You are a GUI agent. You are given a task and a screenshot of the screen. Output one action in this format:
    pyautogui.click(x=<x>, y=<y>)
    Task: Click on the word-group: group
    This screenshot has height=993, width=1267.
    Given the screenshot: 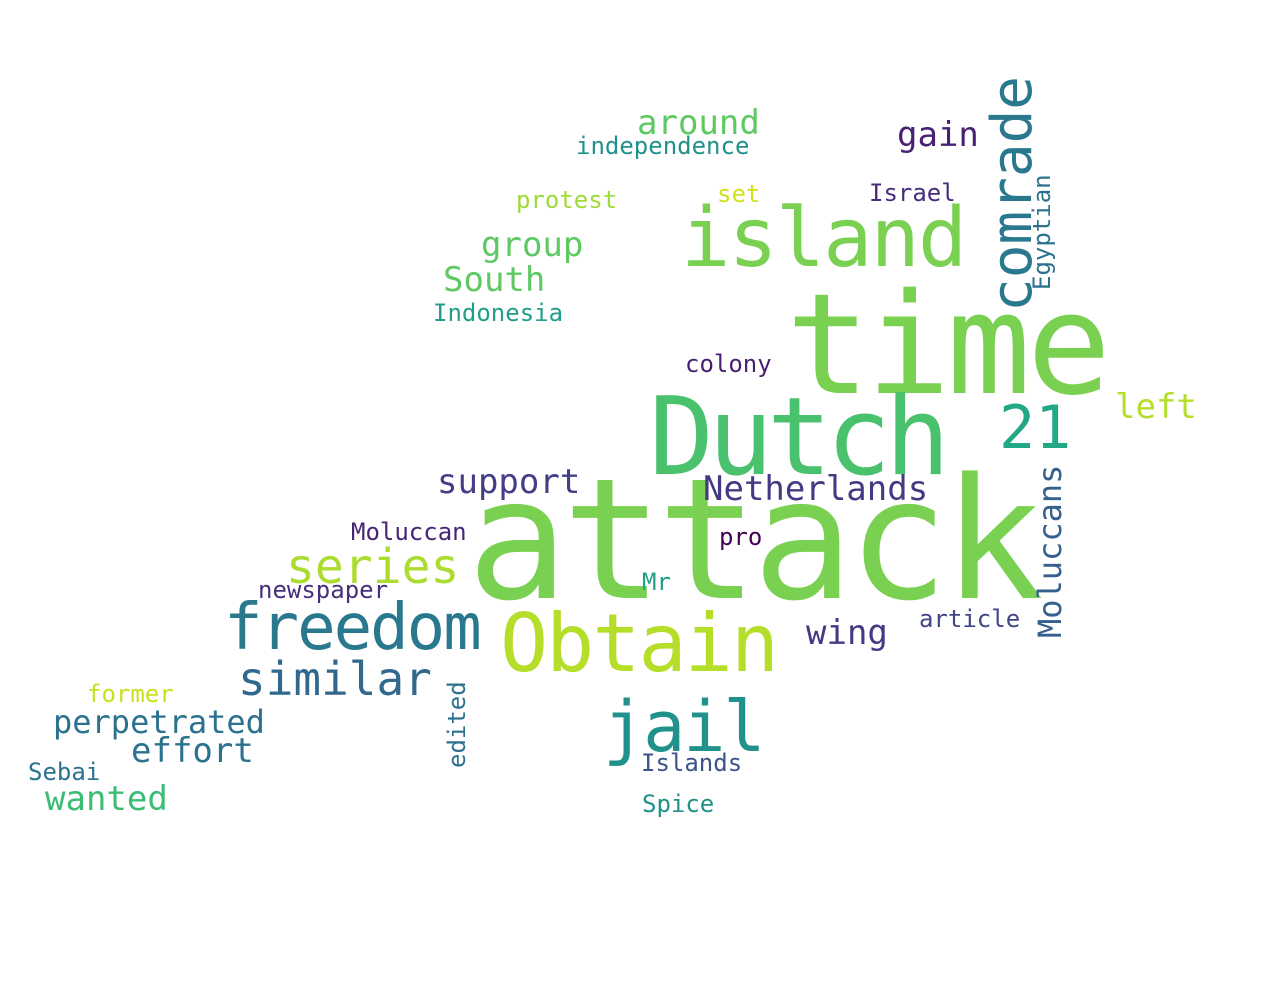 What is the action you would take?
    pyautogui.click(x=532, y=245)
    